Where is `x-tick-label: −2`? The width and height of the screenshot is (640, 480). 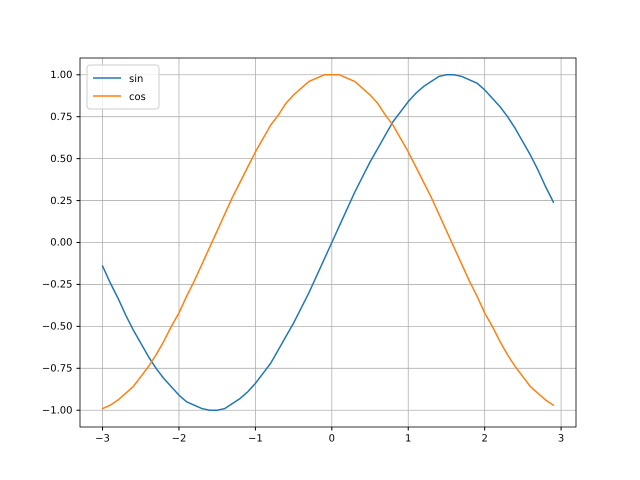 x-tick-label: −2 is located at coordinates (179, 439).